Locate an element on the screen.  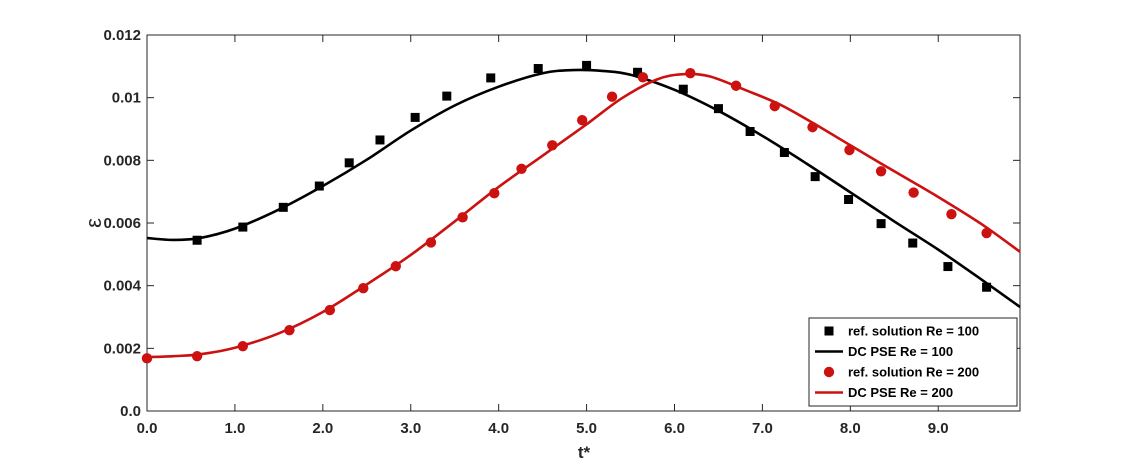
x-tick-label: 7.0 is located at coordinates (762, 428).